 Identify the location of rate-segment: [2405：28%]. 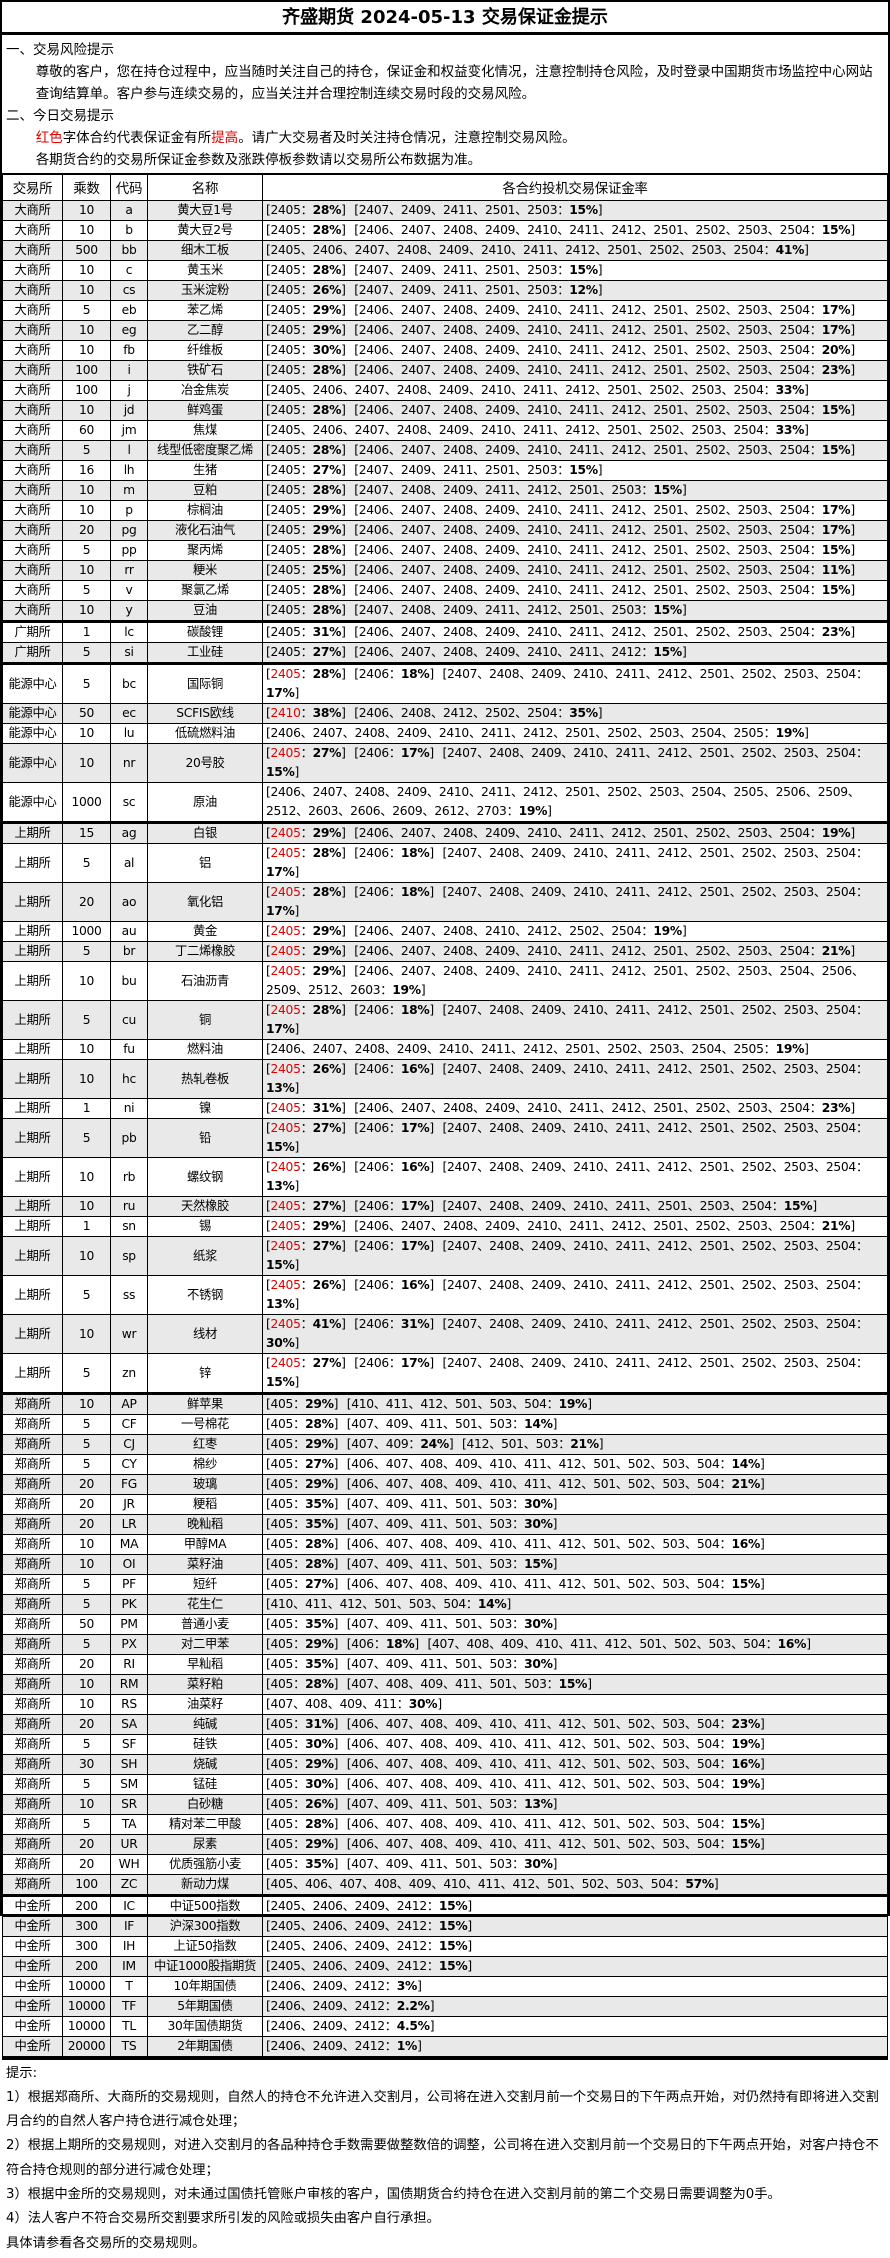
(306, 609).